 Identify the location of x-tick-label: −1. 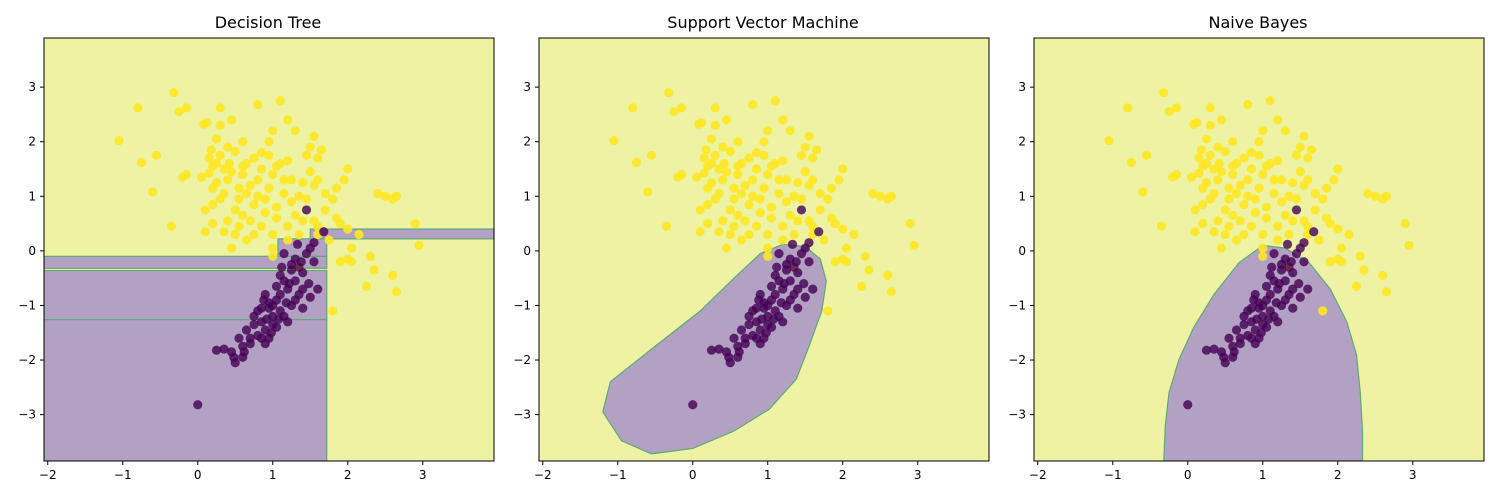
(123, 475).